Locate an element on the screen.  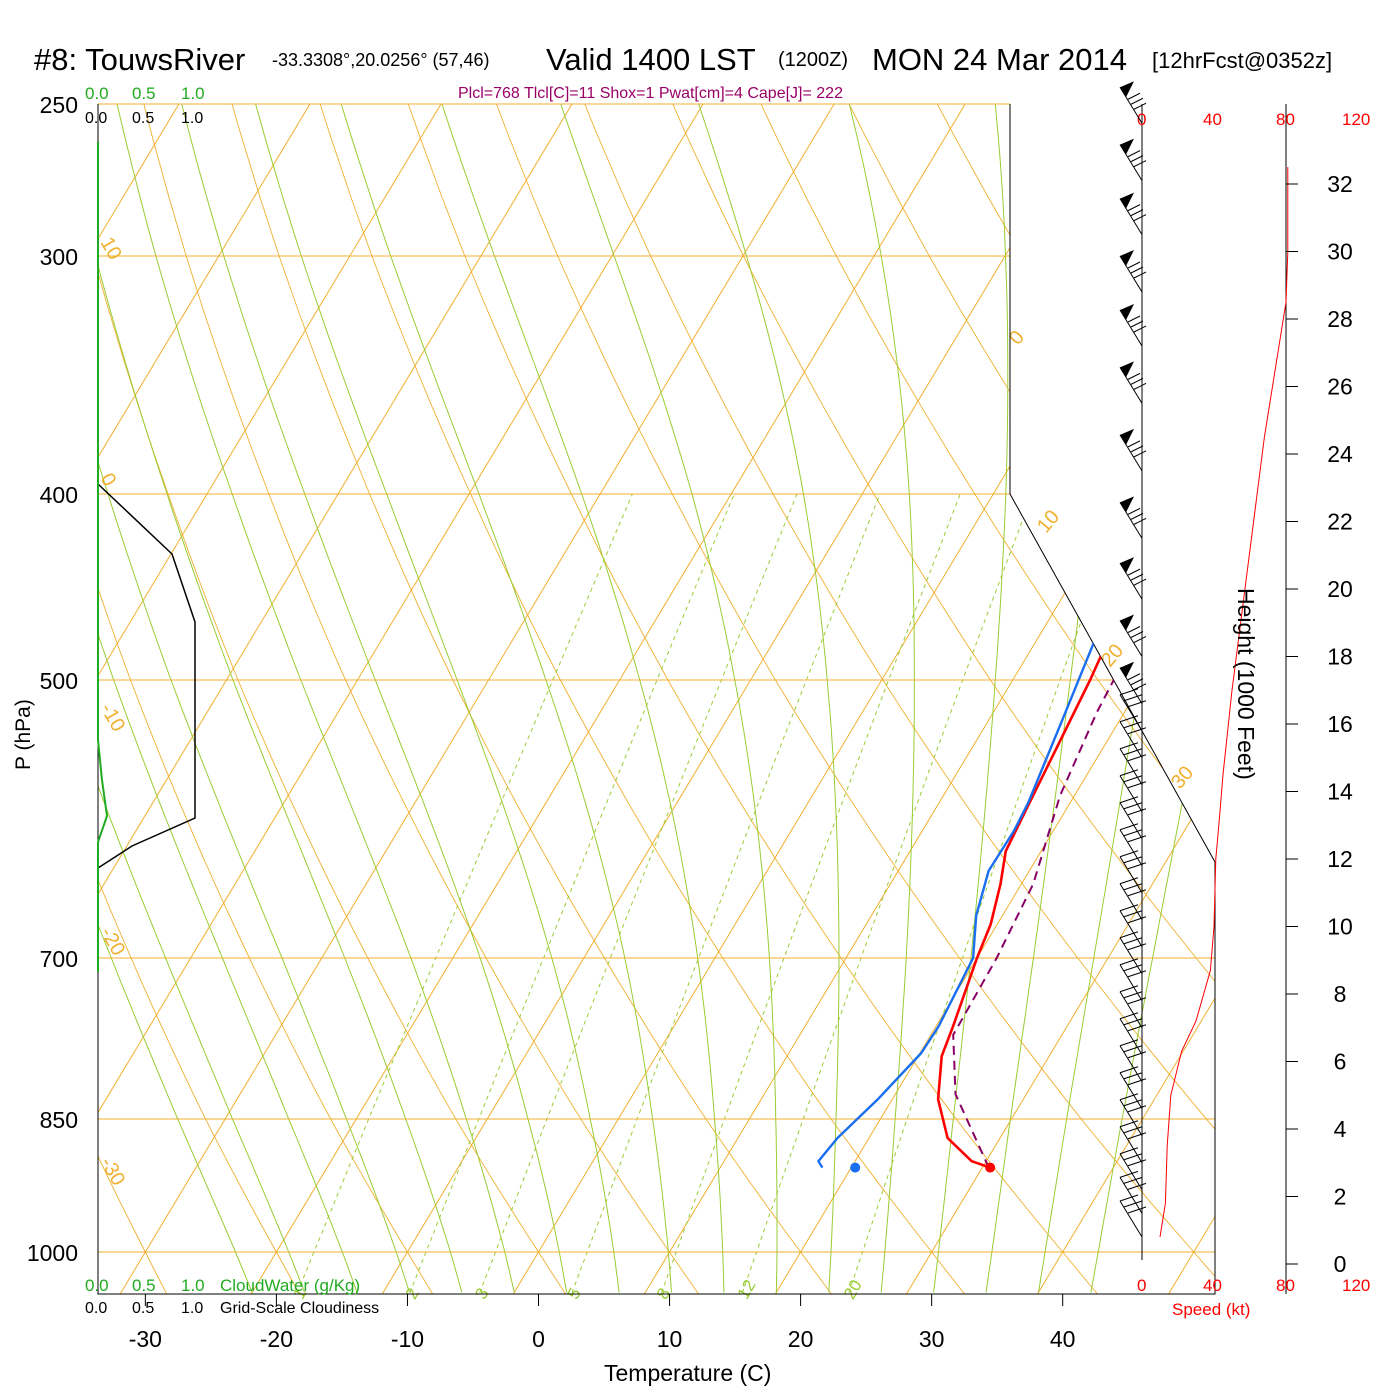
pressure-tick-label: 850 is located at coordinates (59, 1120).